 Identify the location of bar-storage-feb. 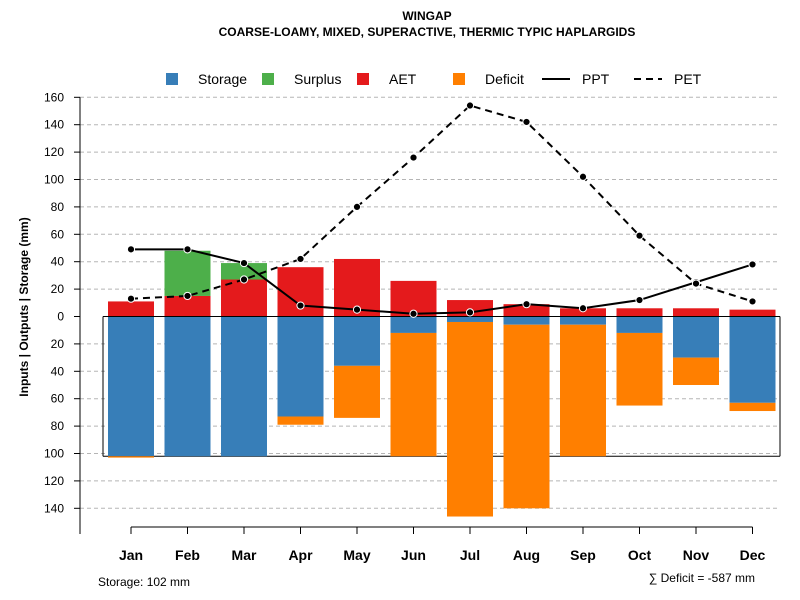
(187, 386).